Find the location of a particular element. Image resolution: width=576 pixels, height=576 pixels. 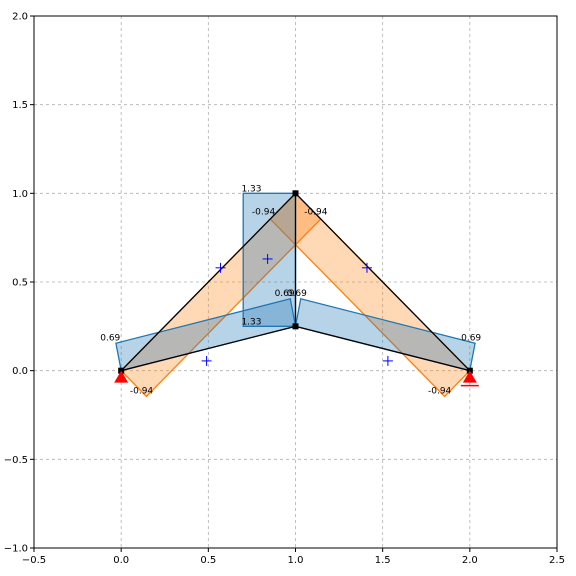

y-tick-label: 1.5 is located at coordinates (20, 105).